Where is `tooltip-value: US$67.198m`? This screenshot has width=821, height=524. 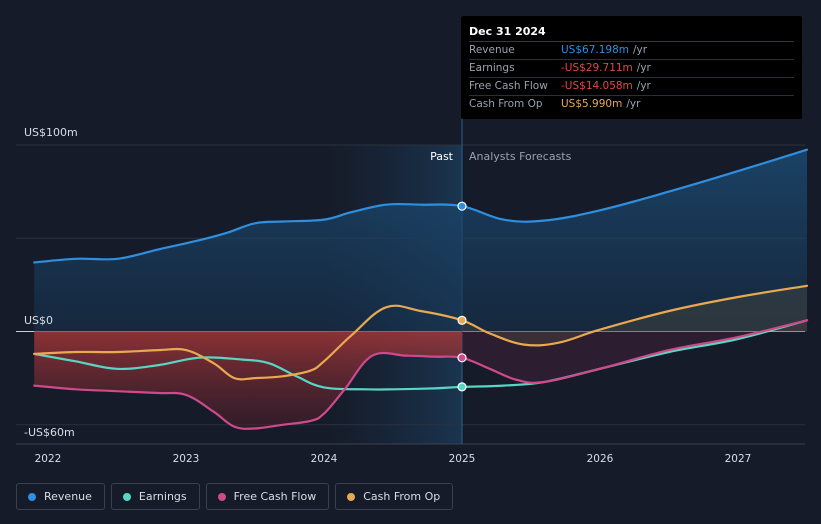
tooltip-value: US$67.198m is located at coordinates (595, 50).